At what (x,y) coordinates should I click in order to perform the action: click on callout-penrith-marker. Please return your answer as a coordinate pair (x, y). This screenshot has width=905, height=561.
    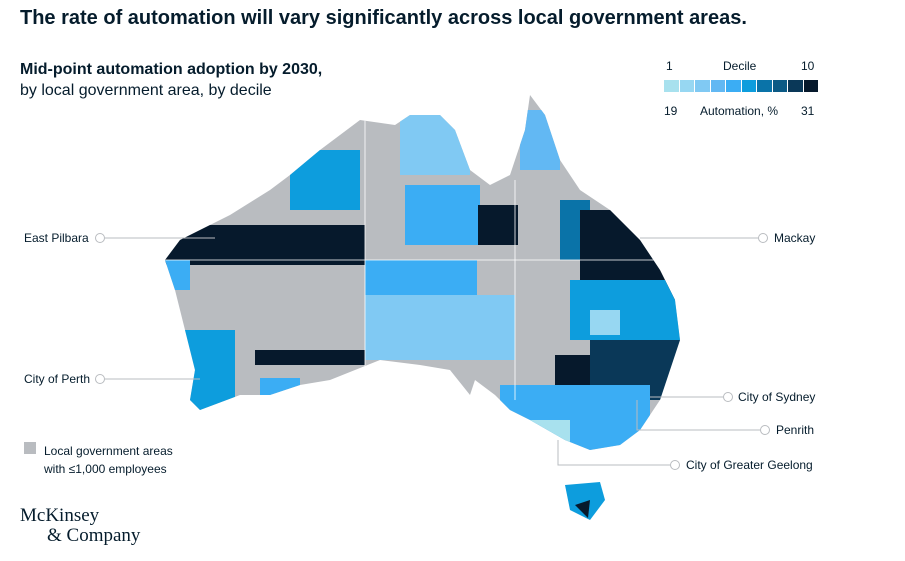
    Looking at the image, I should click on (765, 430).